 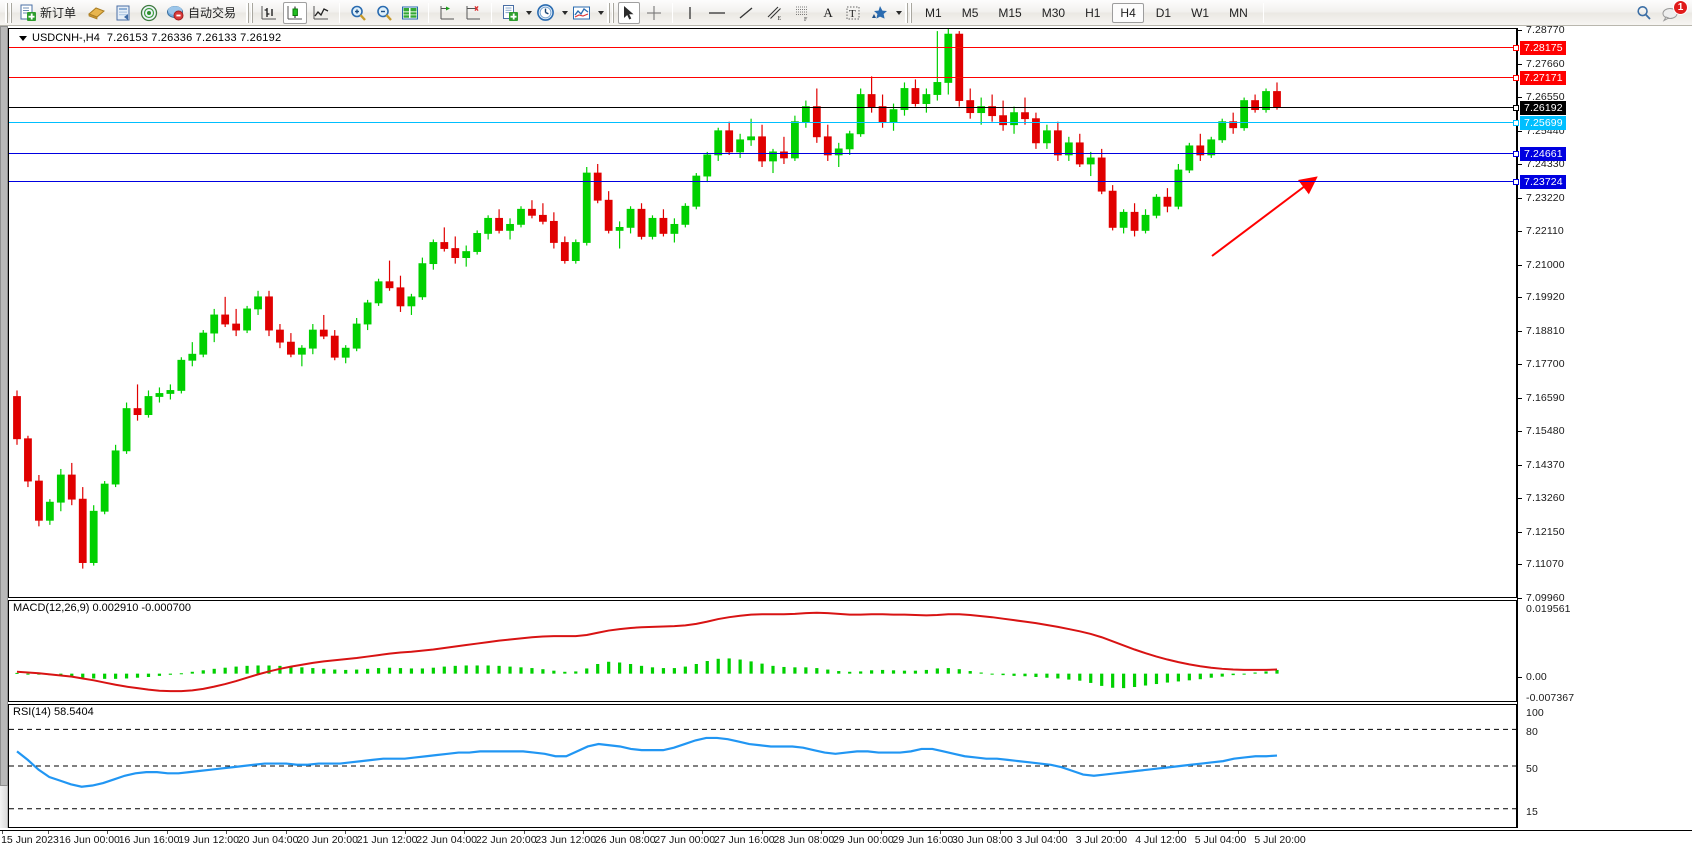 What do you see at coordinates (933, 12) in the screenshot?
I see `timeframe-m1: M1` at bounding box center [933, 12].